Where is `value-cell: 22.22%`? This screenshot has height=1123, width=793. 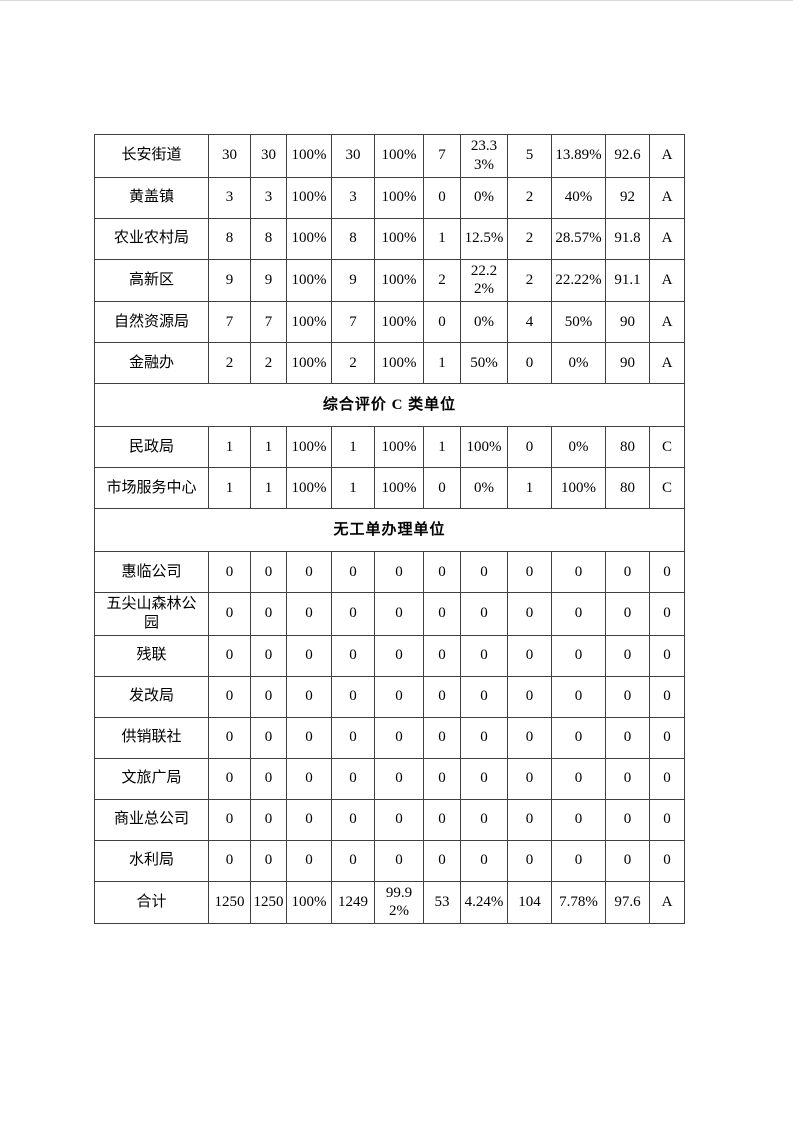 value-cell: 22.22% is located at coordinates (484, 280).